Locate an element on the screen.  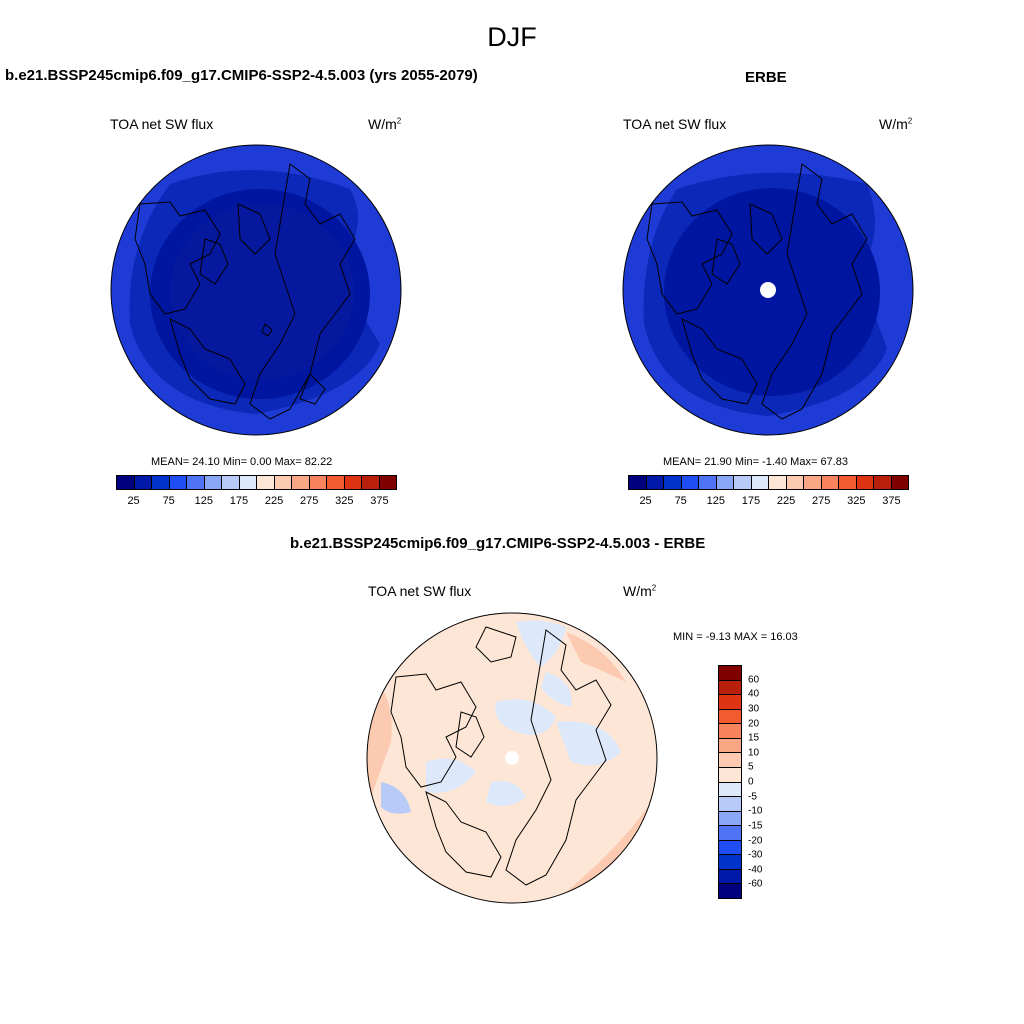
colorbar-tick-label: 5 is located at coordinates (751, 767).